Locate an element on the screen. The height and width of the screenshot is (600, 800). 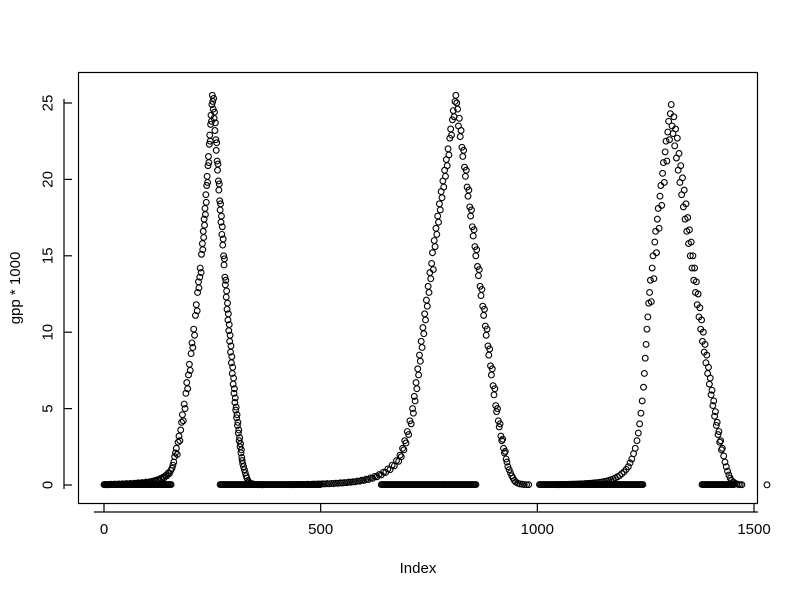
x-axis: 0 500 1000 1500 is located at coordinates (432, 521).